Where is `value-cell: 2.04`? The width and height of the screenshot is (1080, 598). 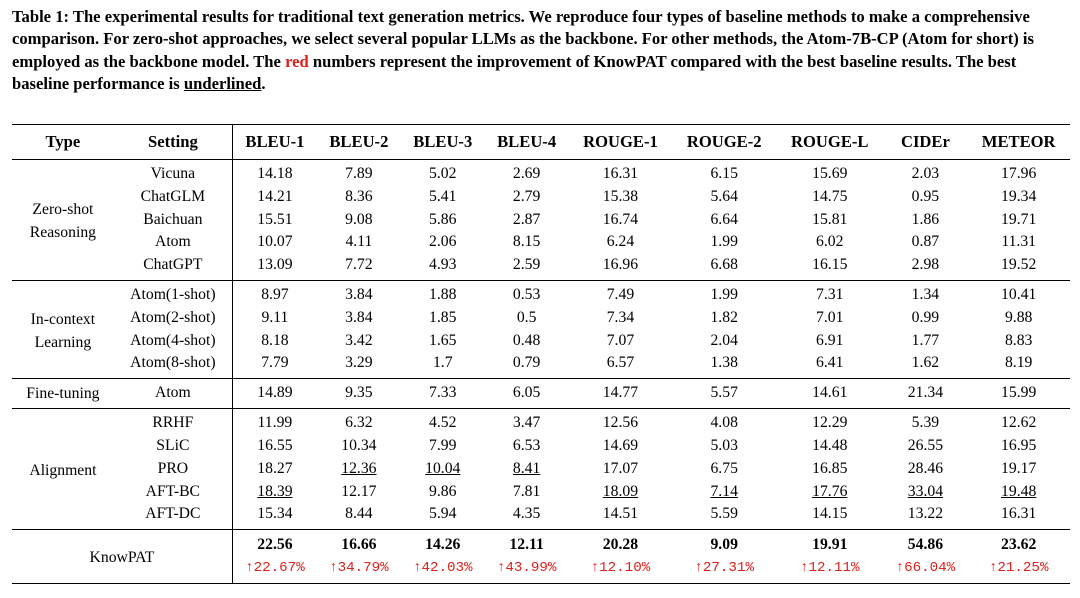 value-cell: 2.04 is located at coordinates (724, 341).